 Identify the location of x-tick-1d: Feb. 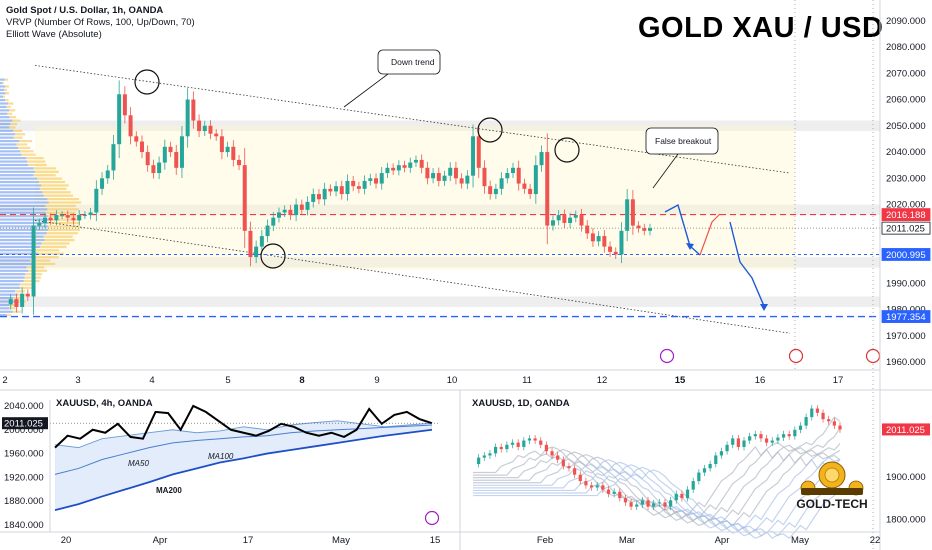
(545, 540).